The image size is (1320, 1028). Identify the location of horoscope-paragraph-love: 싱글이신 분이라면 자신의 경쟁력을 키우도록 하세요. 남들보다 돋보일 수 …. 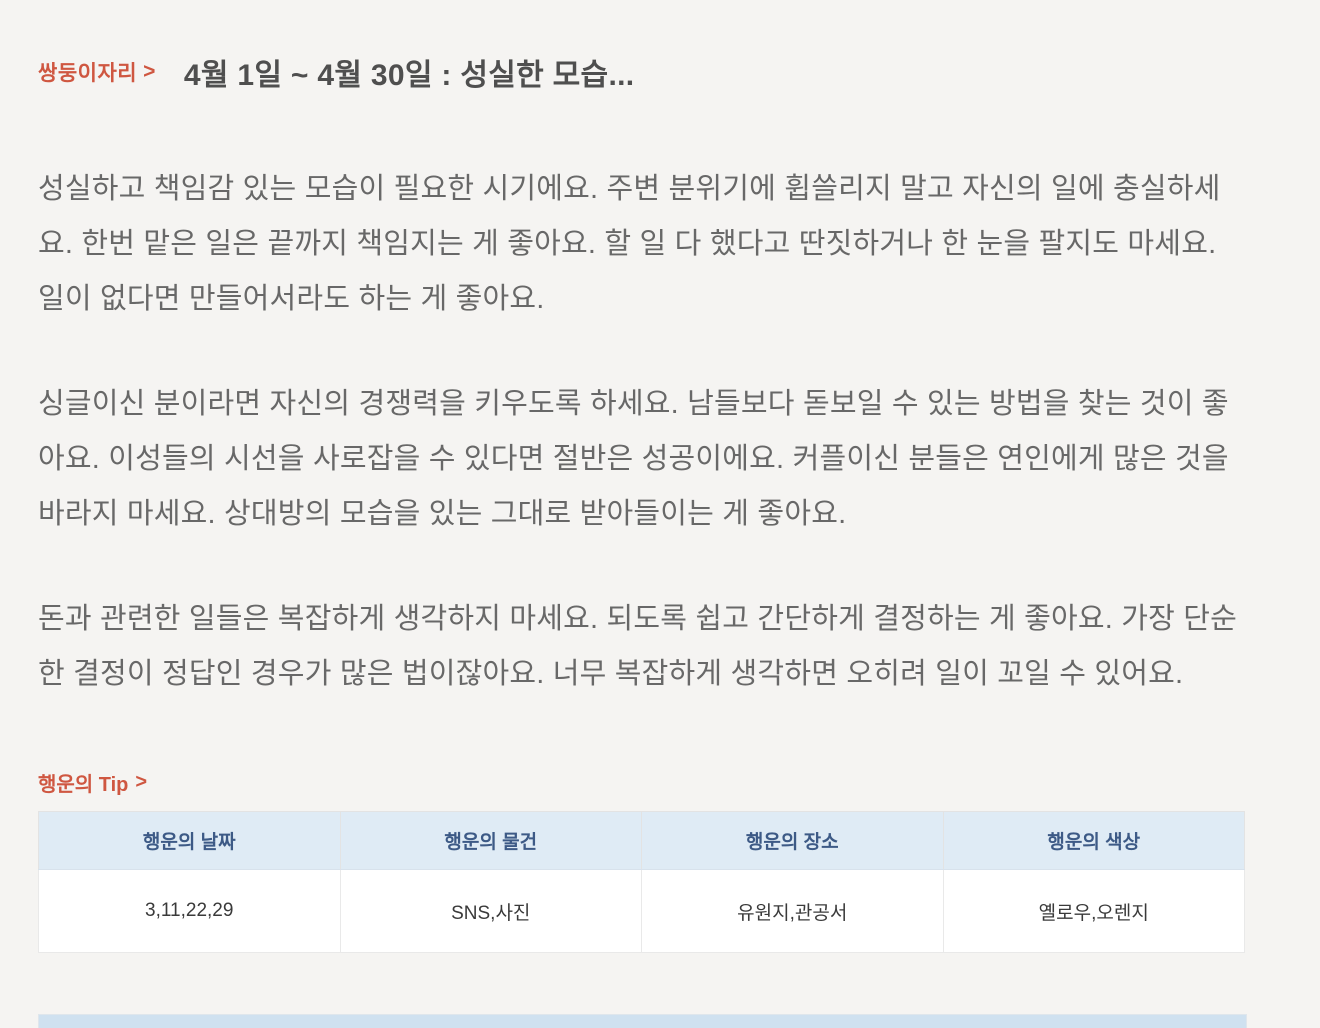
(633, 459).